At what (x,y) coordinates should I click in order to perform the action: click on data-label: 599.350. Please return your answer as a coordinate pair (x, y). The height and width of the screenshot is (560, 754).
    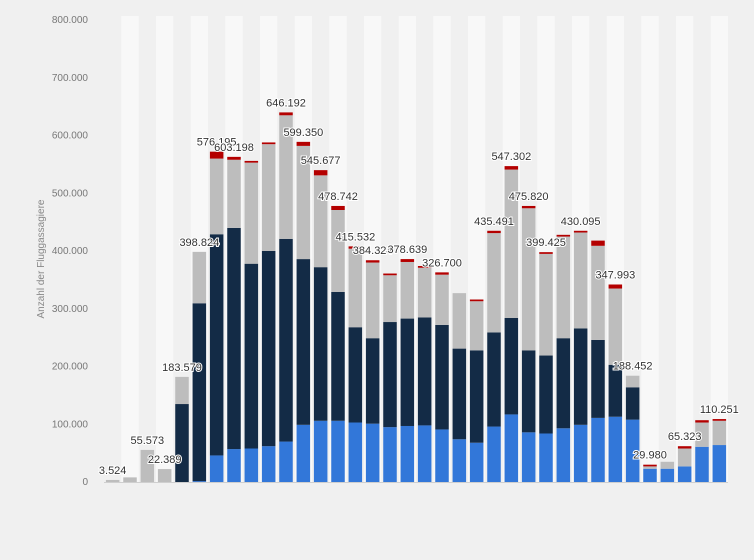
    Looking at the image, I should click on (303, 133).